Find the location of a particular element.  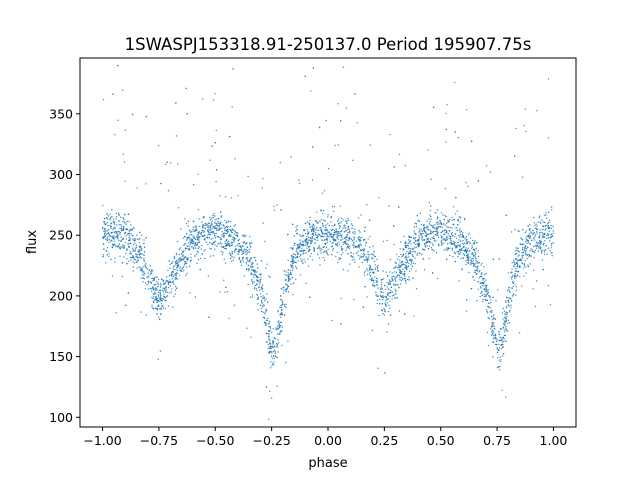

y-tick-label: 300 is located at coordinates (61, 174).